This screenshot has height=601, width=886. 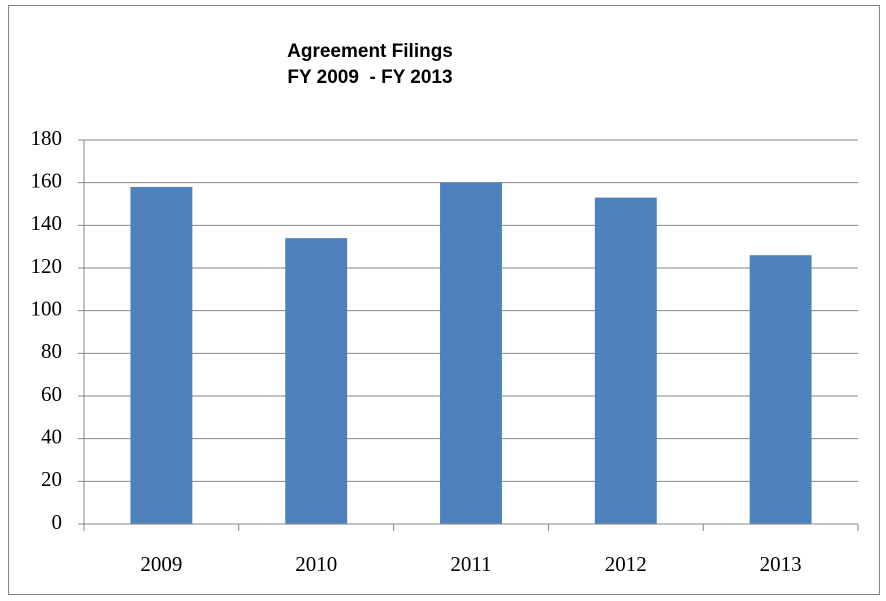 I want to click on y-tick-label: 0, so click(x=57, y=522).